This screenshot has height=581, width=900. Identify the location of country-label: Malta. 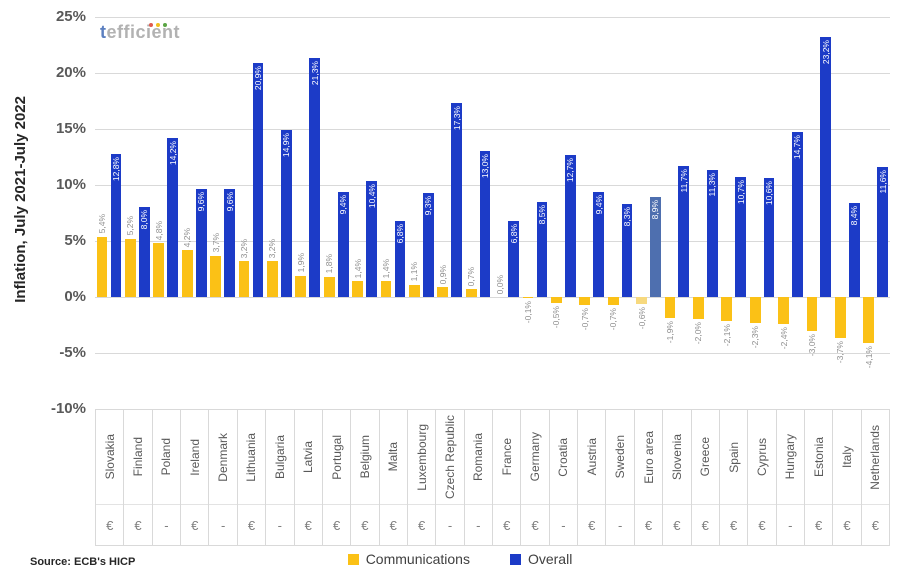
(393, 458).